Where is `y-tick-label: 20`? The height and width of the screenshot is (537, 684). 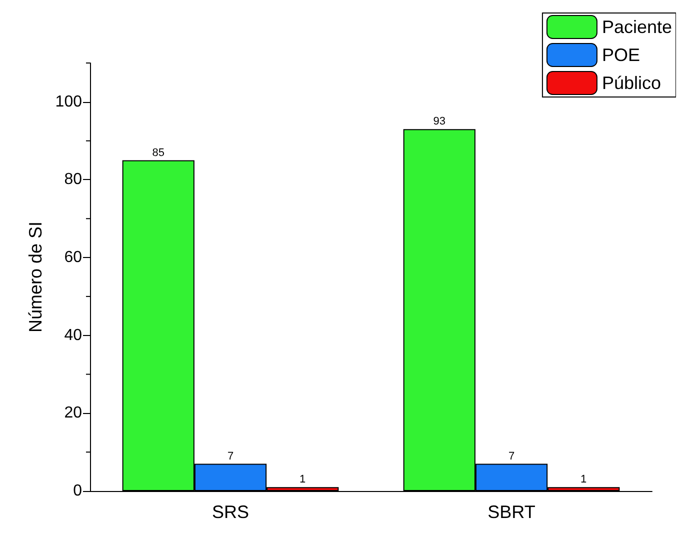
y-tick-label: 20 is located at coordinates (73, 413).